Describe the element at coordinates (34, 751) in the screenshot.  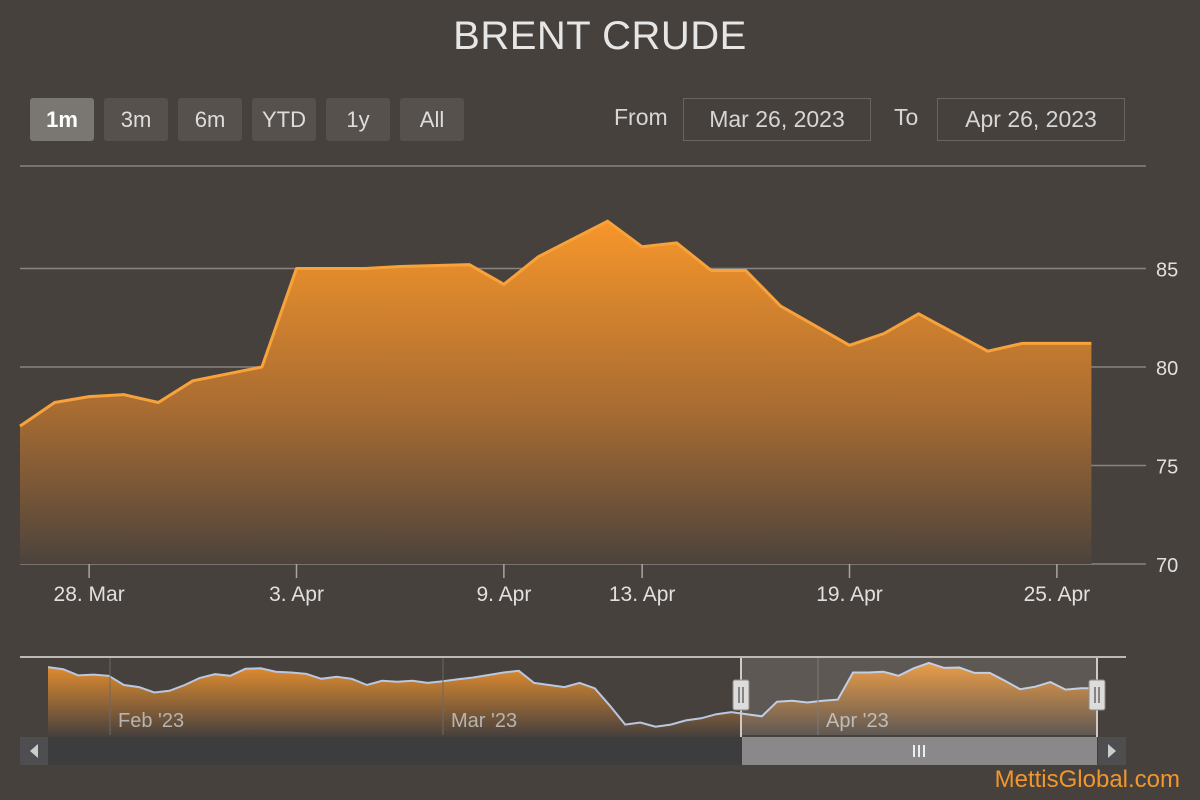
I see `scrollbar-left-arrow-icon` at that location.